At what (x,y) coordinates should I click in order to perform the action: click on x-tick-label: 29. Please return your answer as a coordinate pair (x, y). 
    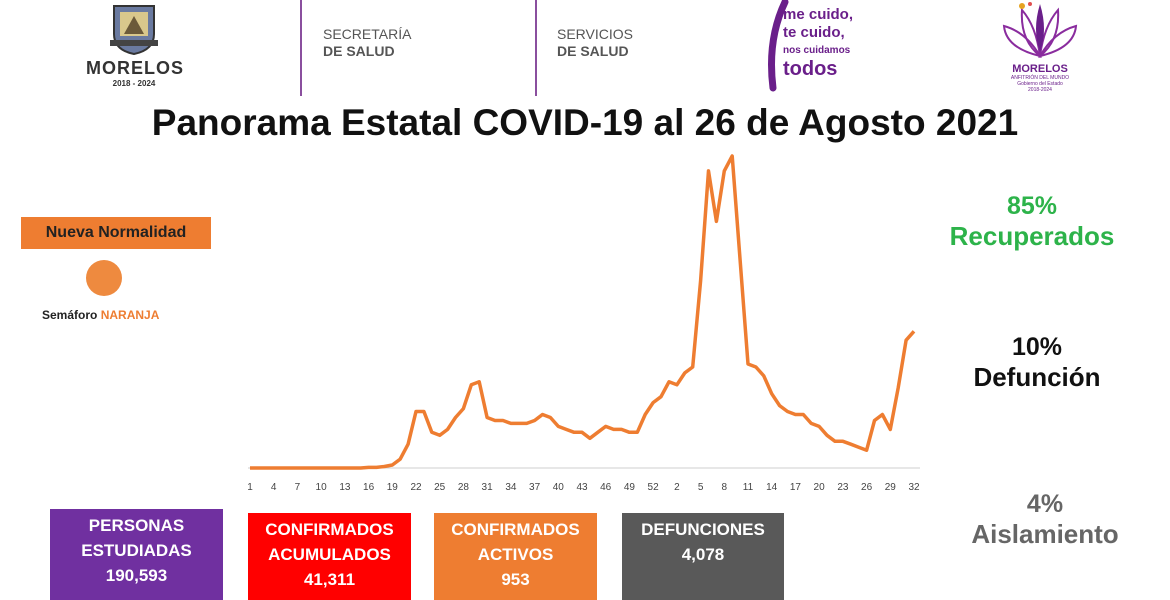
    Looking at the image, I should click on (891, 487).